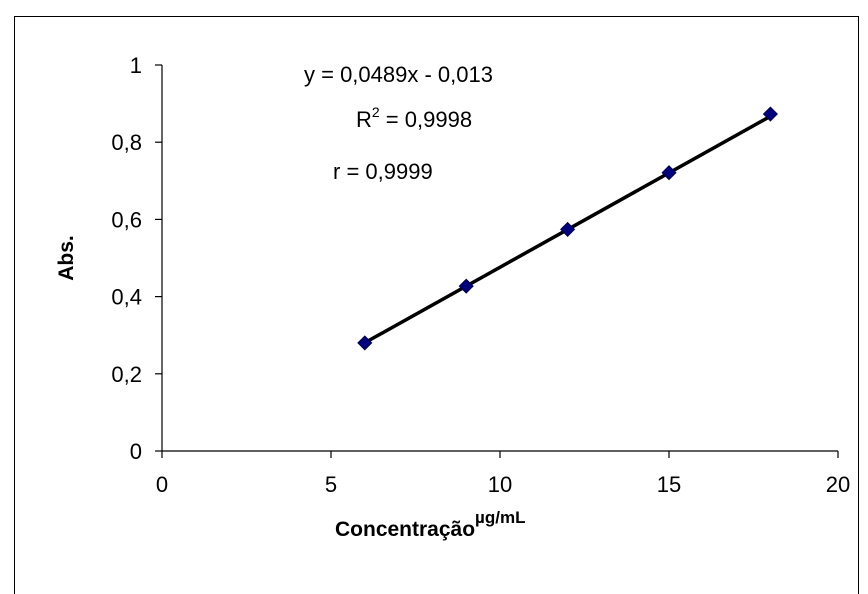 This screenshot has width=868, height=594. Describe the element at coordinates (398, 74) in the screenshot. I see `equation-label: y = 0,0489x - 0,013` at that location.